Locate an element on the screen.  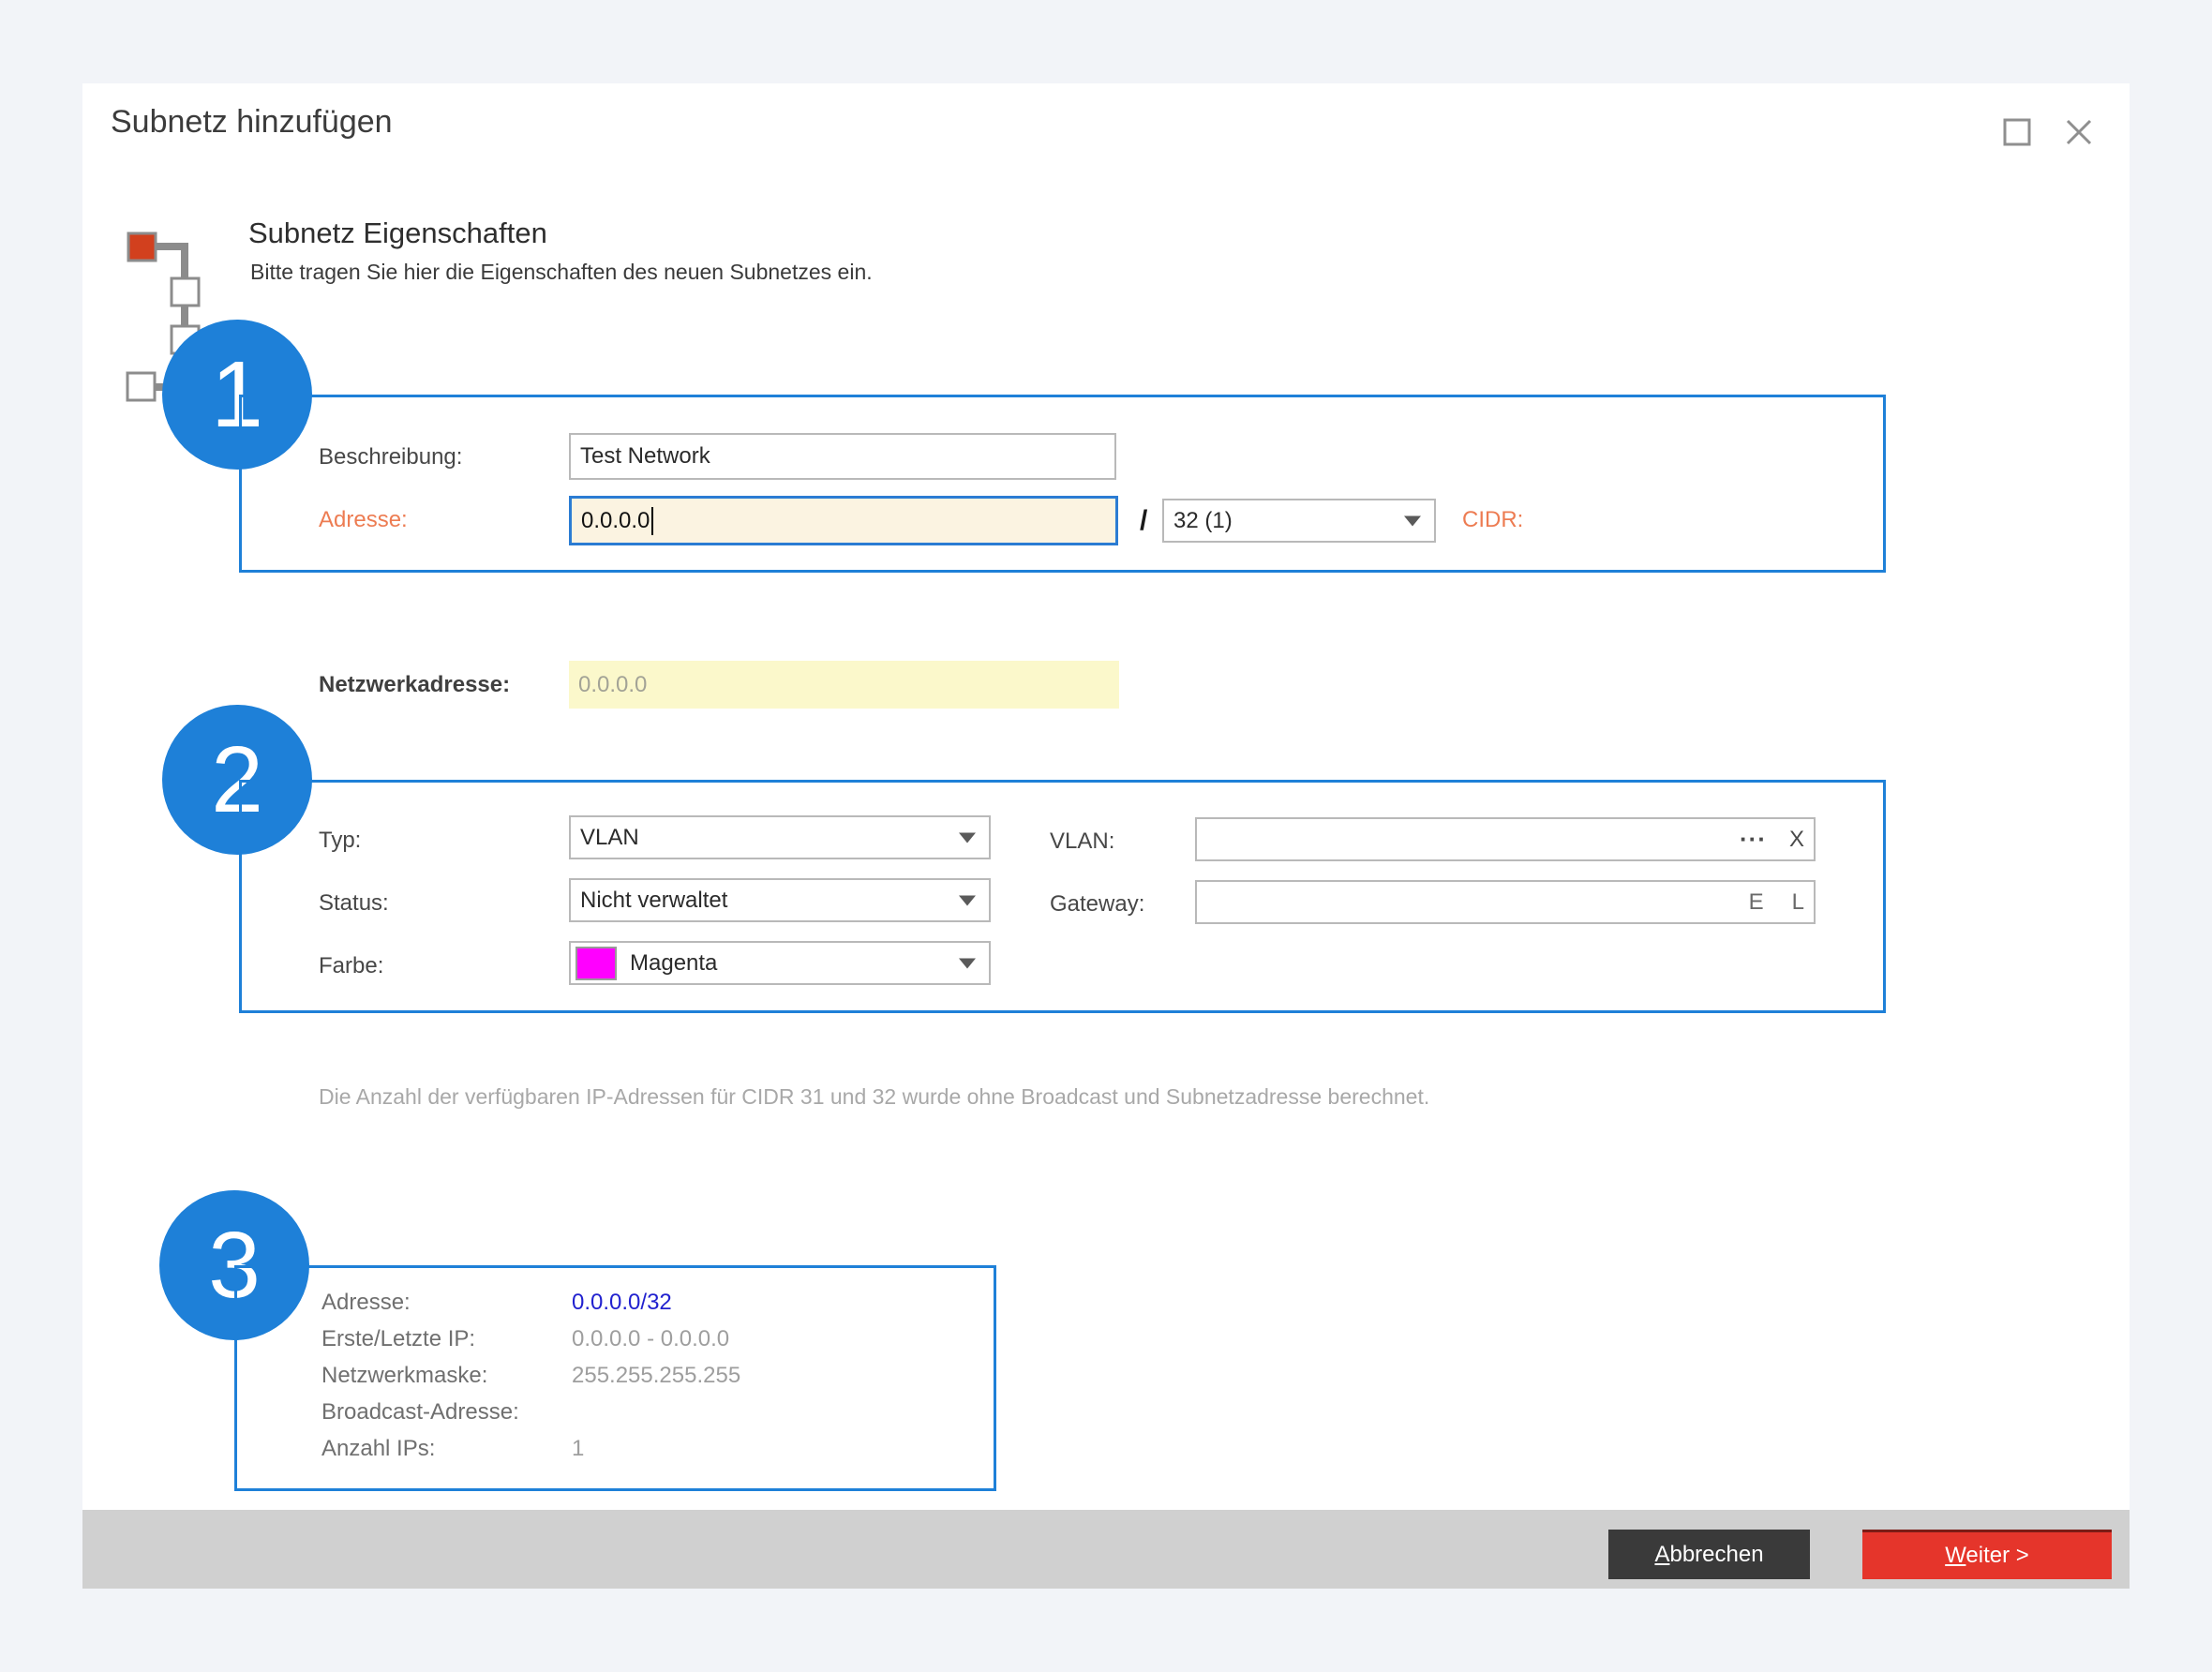
maximize-button is located at coordinates (2017, 132).